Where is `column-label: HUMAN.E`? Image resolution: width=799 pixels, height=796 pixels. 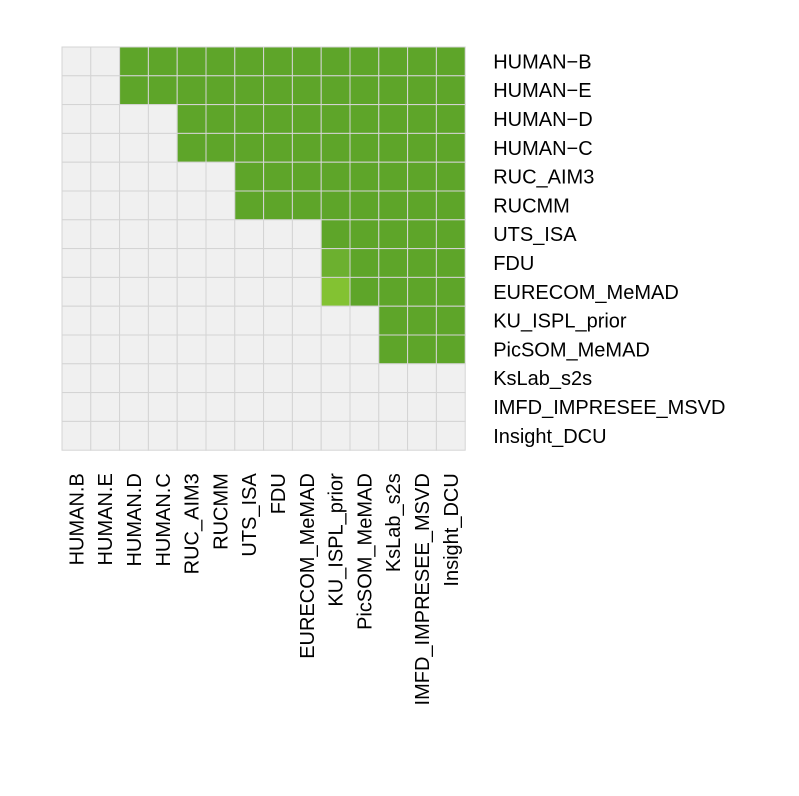
column-label: HUMAN.E is located at coordinates (106, 519).